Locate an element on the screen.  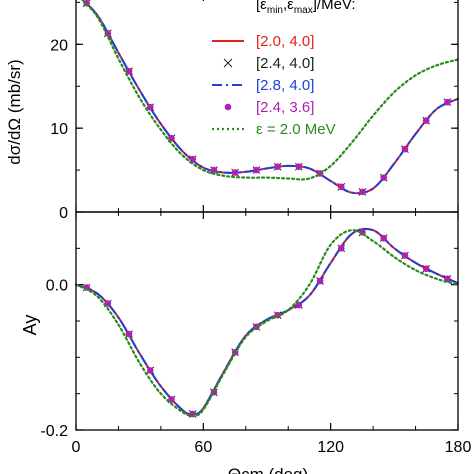
legend-label: ε = 2.0 MeV is located at coordinates (296, 129).